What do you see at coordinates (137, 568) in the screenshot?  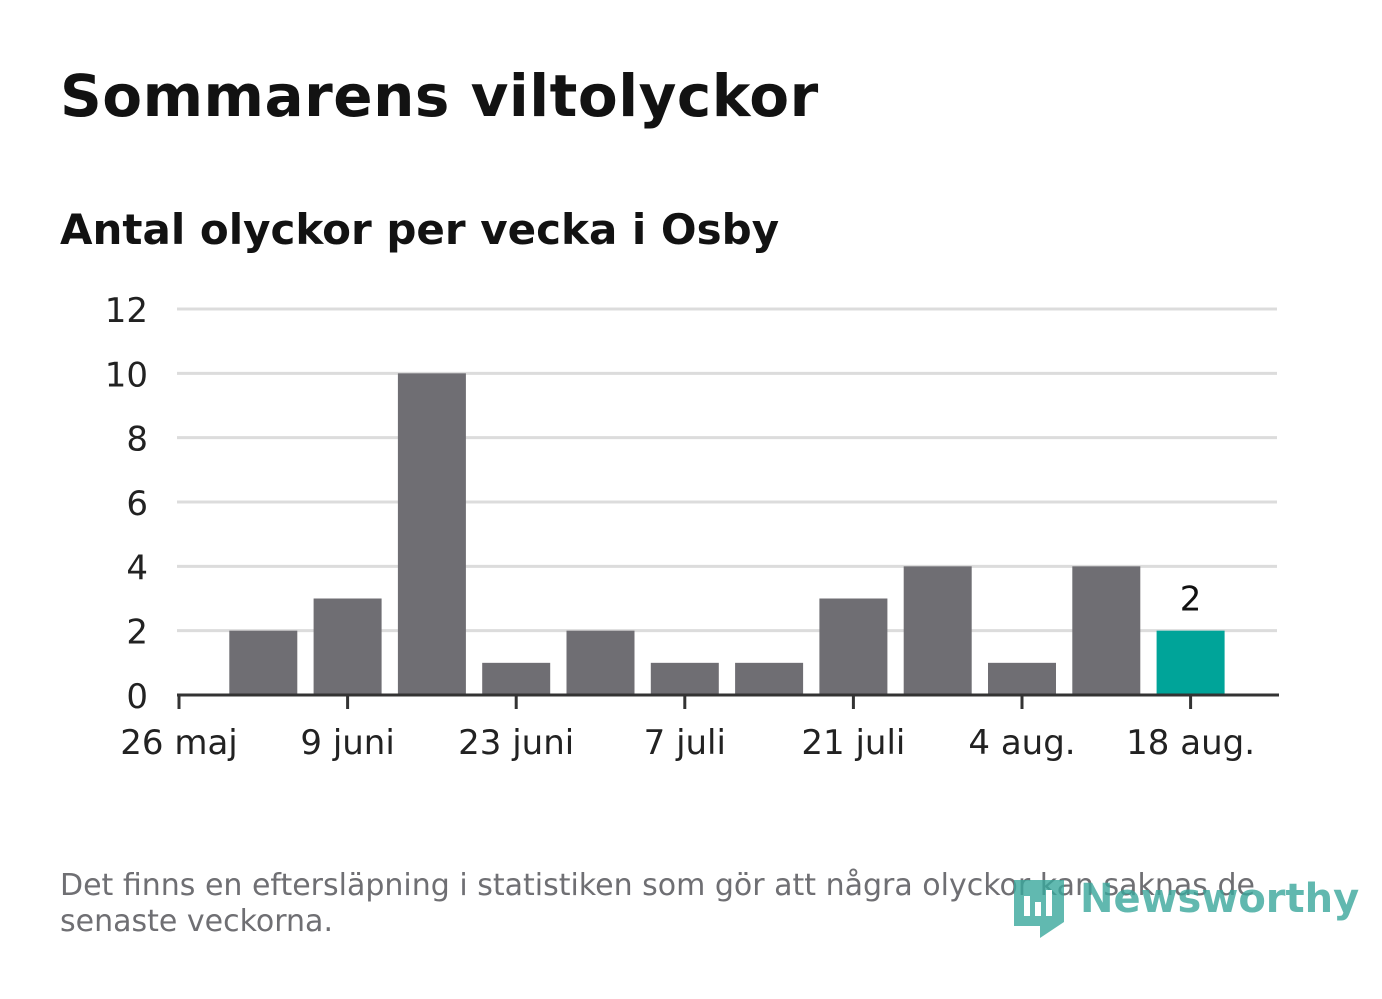 I see `y-tick-label: 4` at bounding box center [137, 568].